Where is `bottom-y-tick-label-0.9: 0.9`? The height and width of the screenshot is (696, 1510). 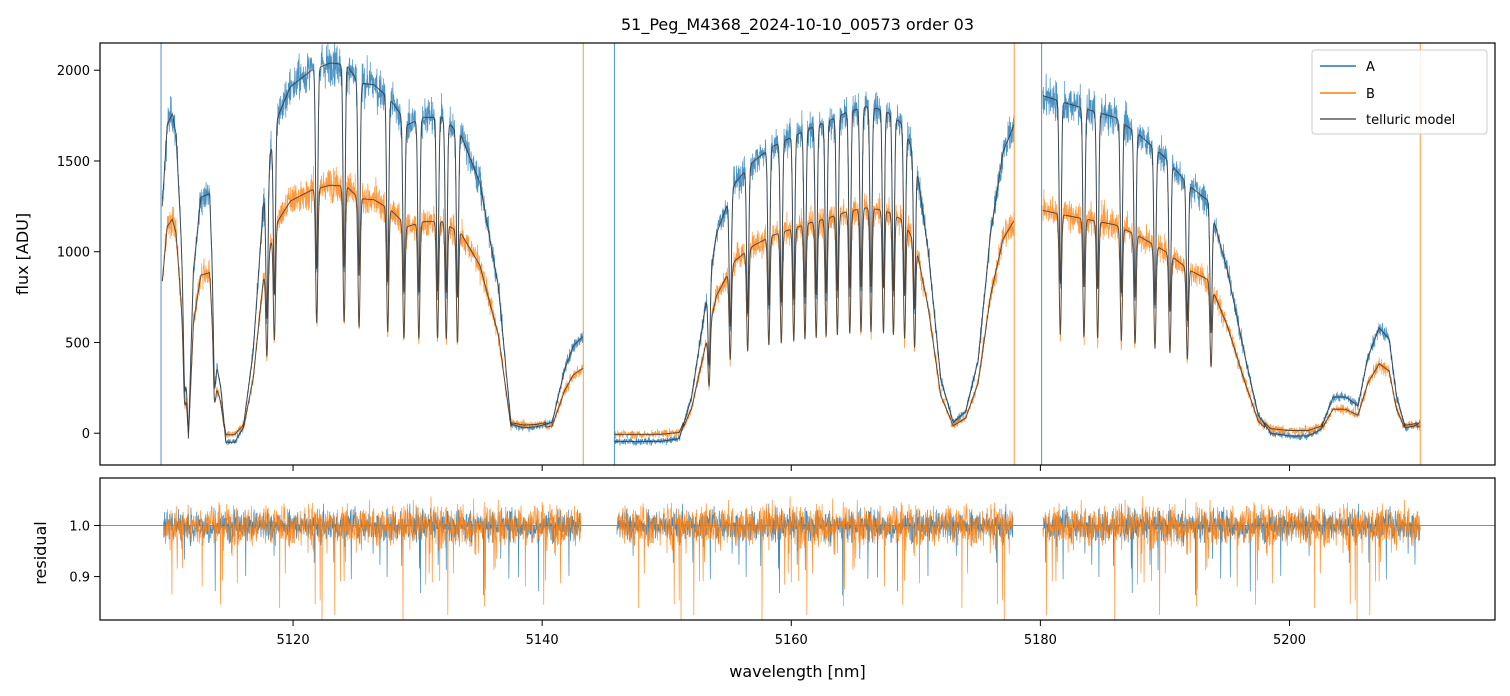 bottom-y-tick-label-0.9: 0.9 is located at coordinates (79, 578).